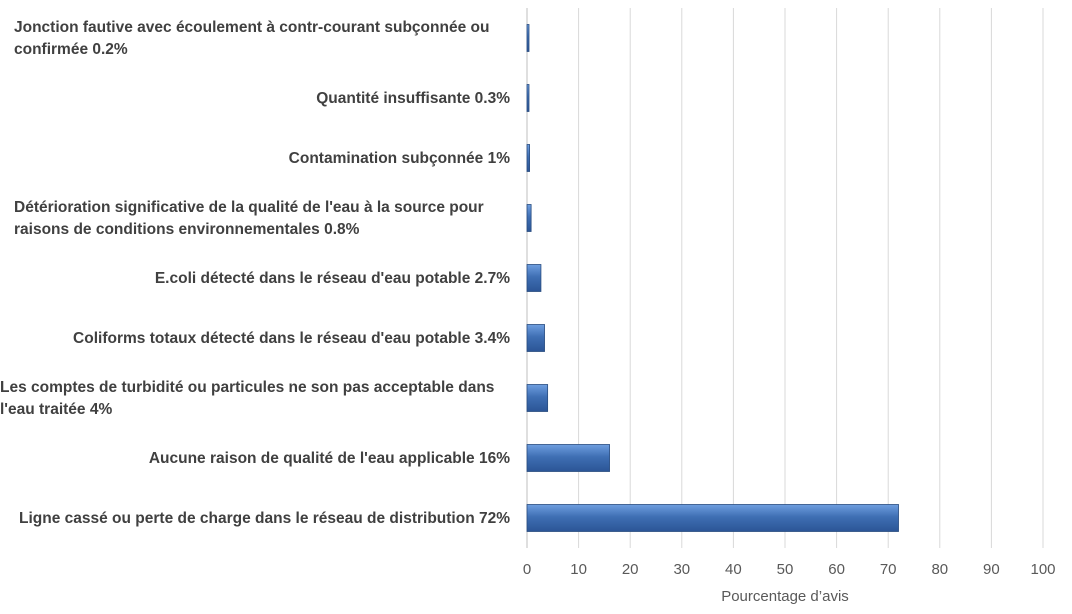  I want to click on x-tick-label: 20, so click(630, 569).